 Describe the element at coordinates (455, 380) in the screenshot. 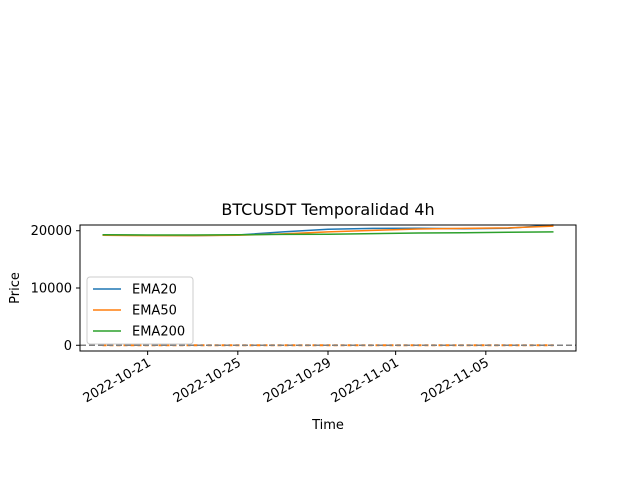

I see `x-tick-label: 2022-11-05` at that location.